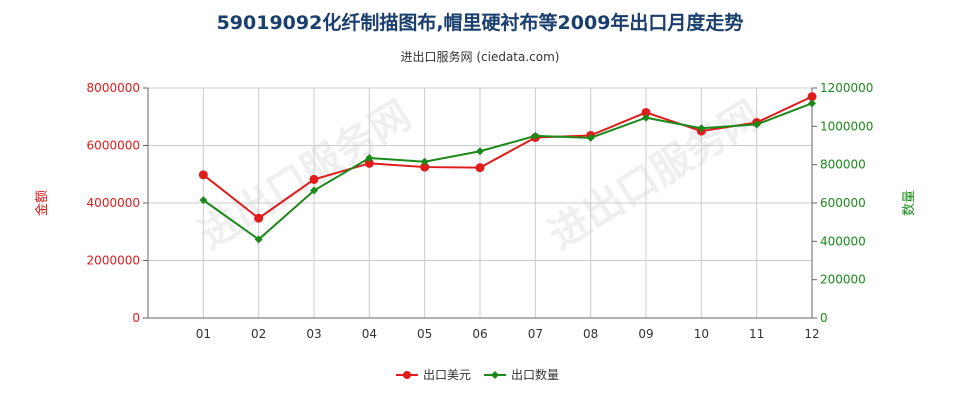  I want to click on x-tick-label: 09, so click(645, 334).